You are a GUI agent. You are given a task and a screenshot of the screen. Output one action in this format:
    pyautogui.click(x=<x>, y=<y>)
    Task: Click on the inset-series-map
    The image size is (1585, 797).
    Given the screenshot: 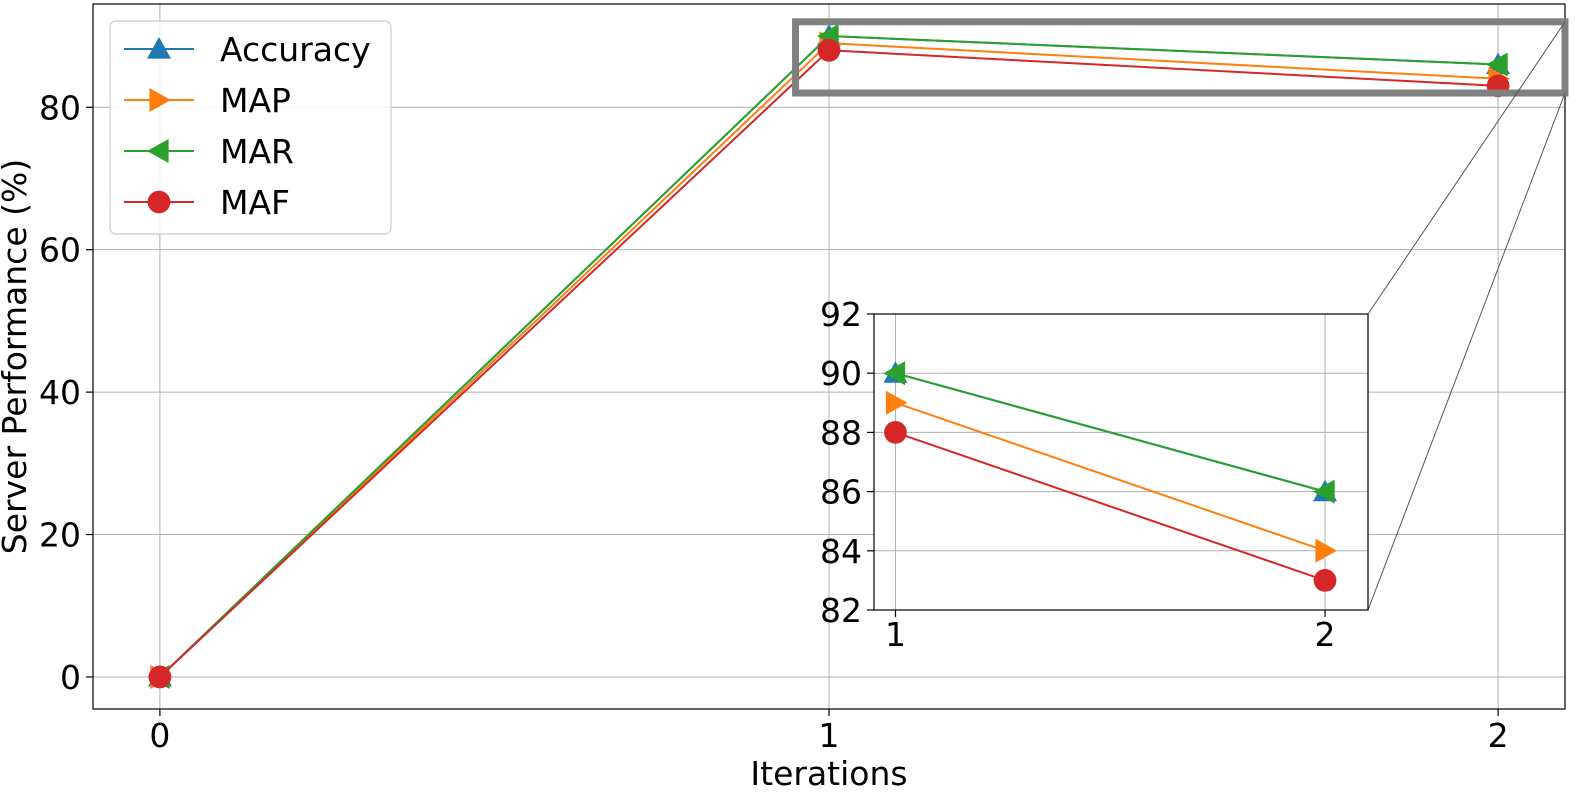 What is the action you would take?
    pyautogui.click(x=1111, y=476)
    